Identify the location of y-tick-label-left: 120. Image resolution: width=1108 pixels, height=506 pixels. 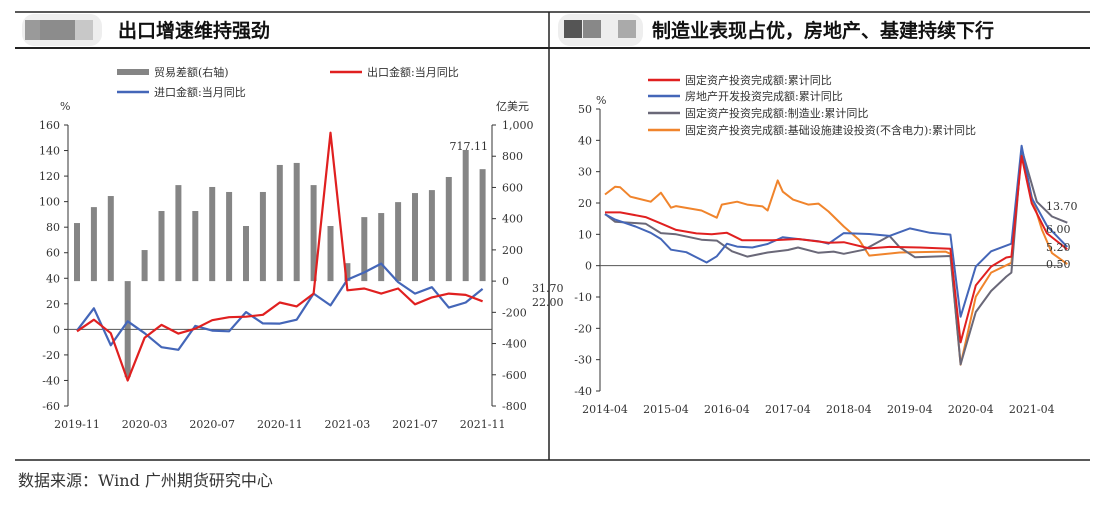
(49, 176).